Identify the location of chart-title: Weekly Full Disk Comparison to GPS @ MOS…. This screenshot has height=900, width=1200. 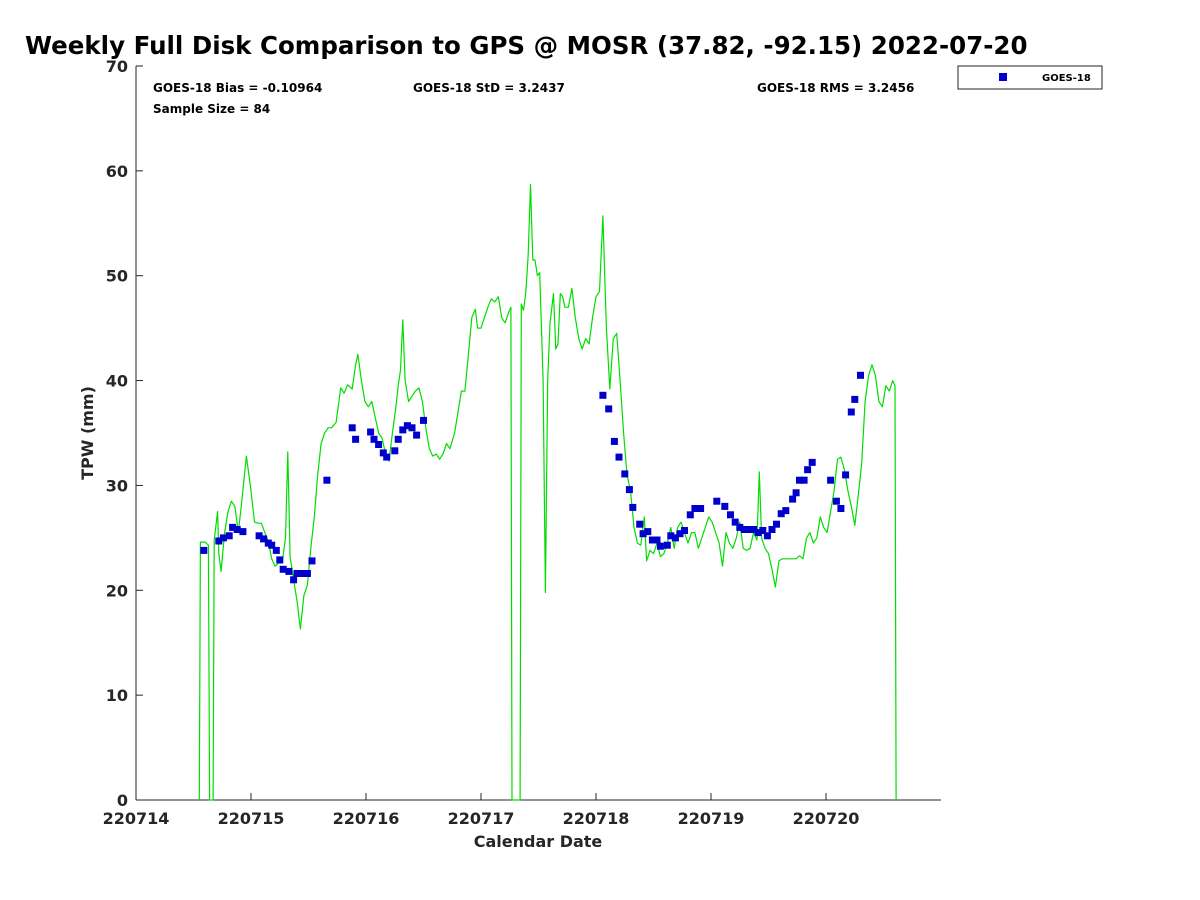
(526, 45).